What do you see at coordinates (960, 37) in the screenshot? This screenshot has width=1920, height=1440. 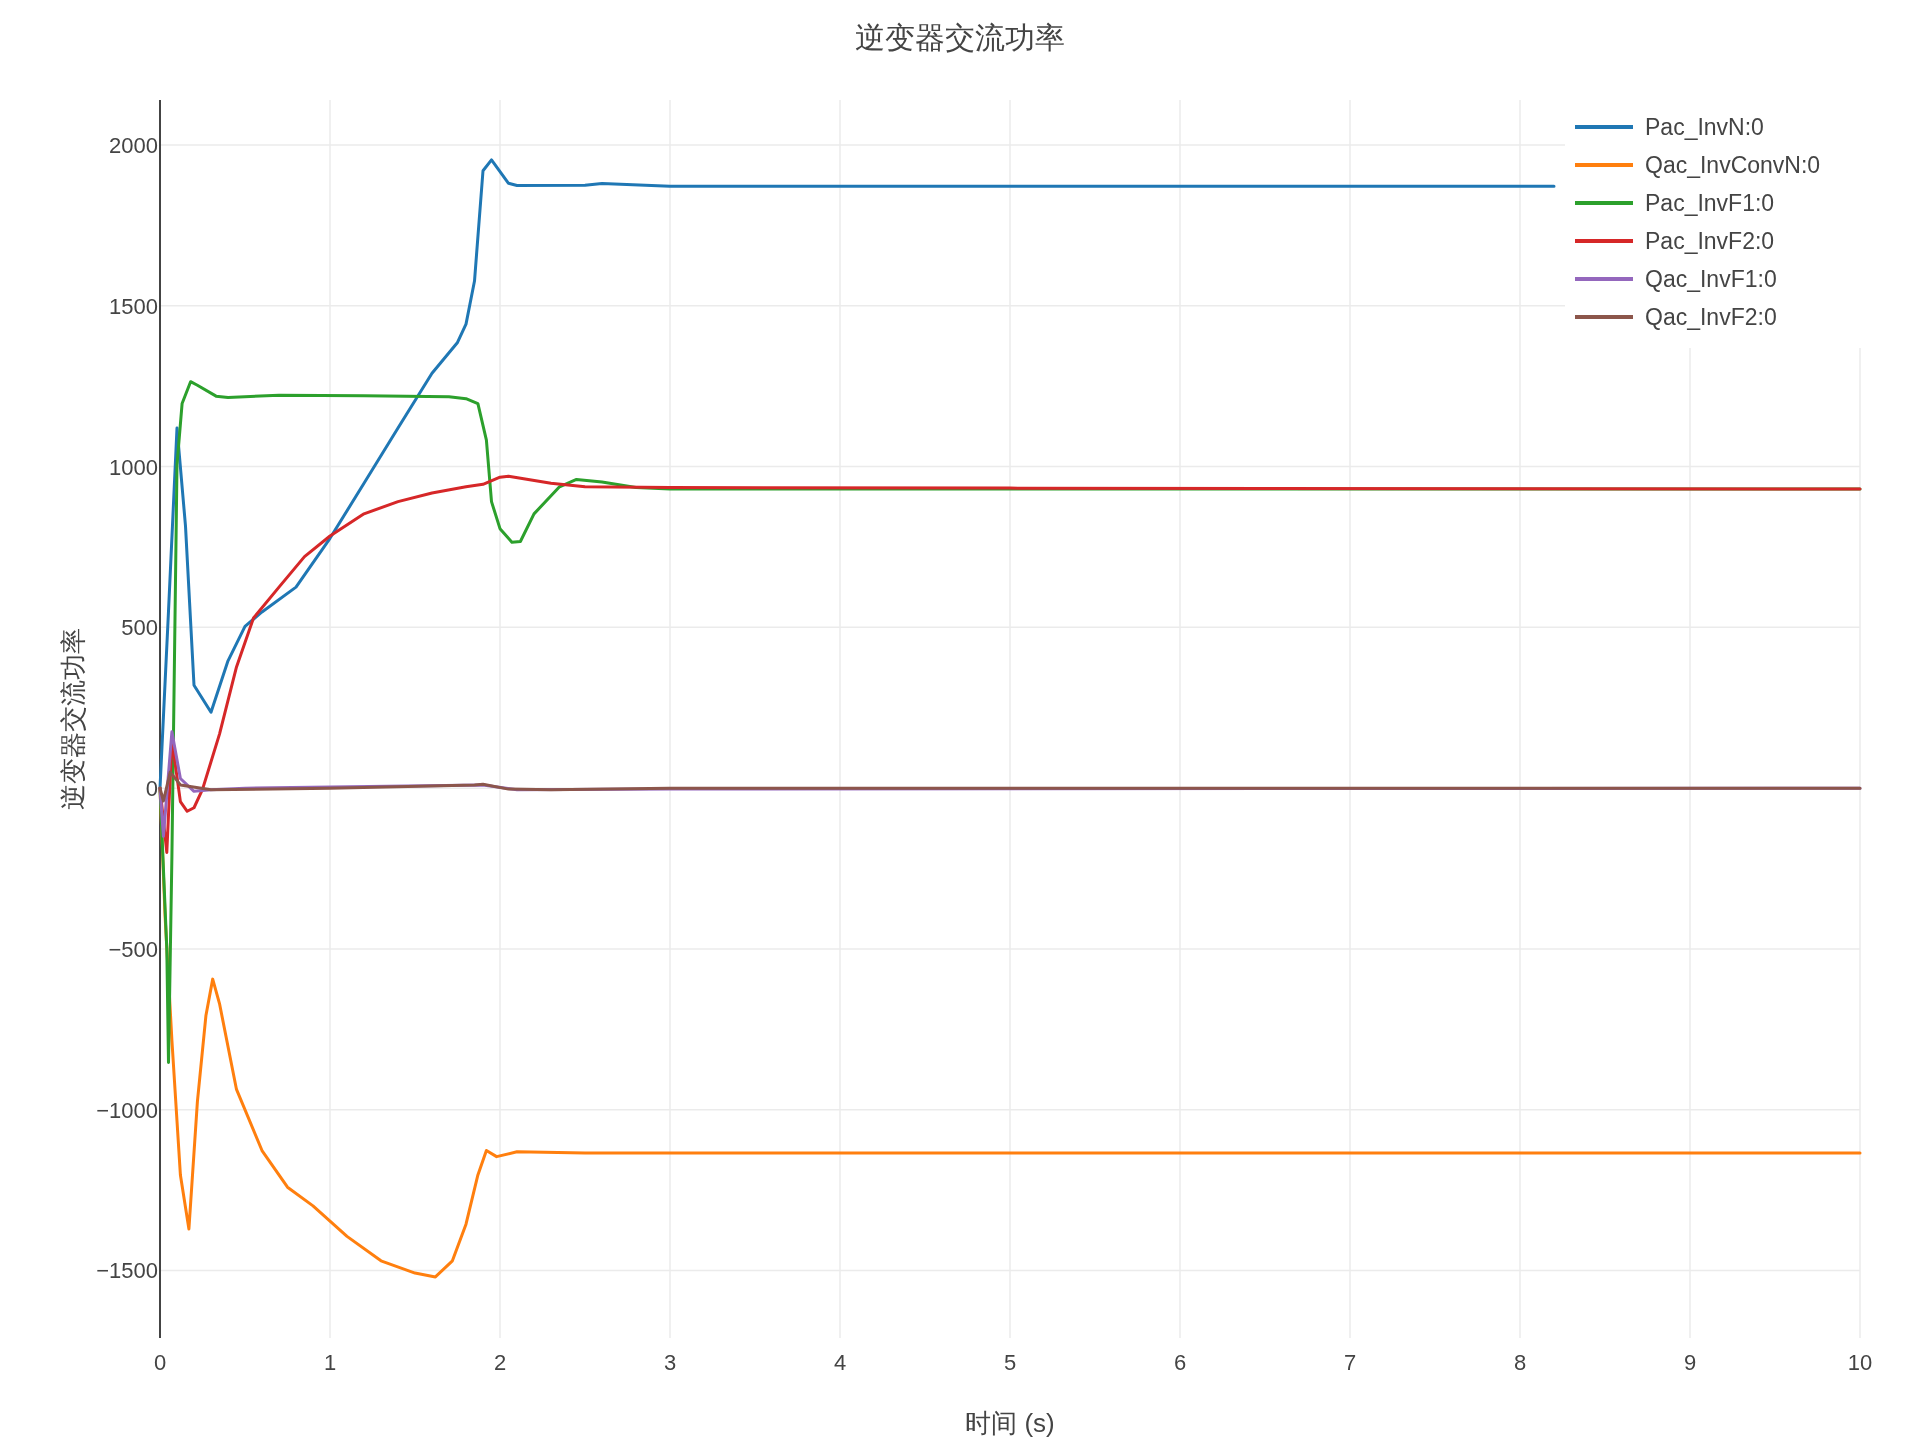 I see `chart-title: 逆变器交流功率` at bounding box center [960, 37].